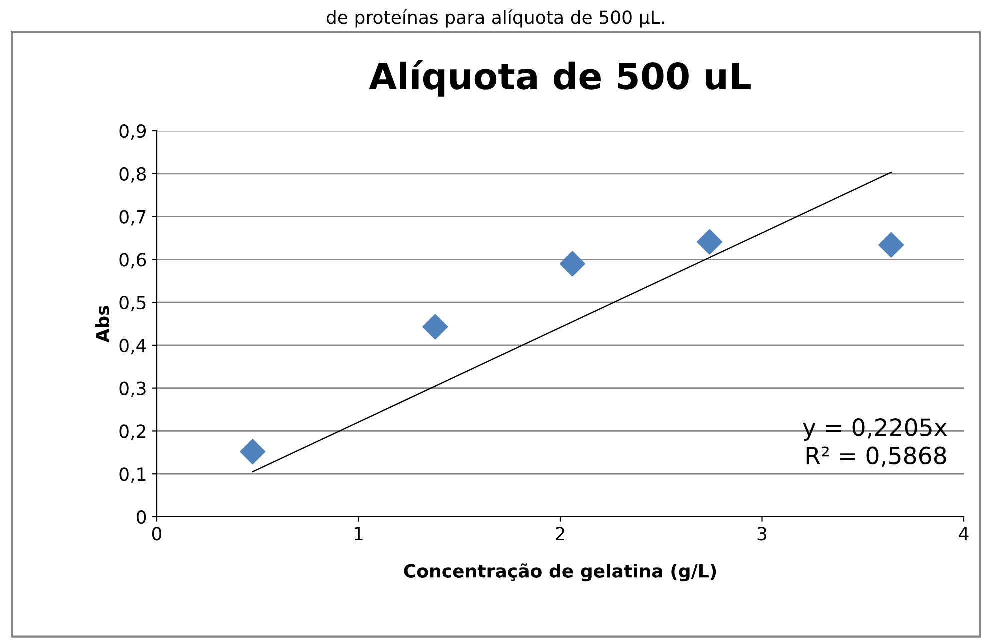 Image resolution: width=992 pixels, height=640 pixels. Describe the element at coordinates (875, 443) in the screenshot. I see `annotation: y = 0,2205x R² = 0,5868` at that location.